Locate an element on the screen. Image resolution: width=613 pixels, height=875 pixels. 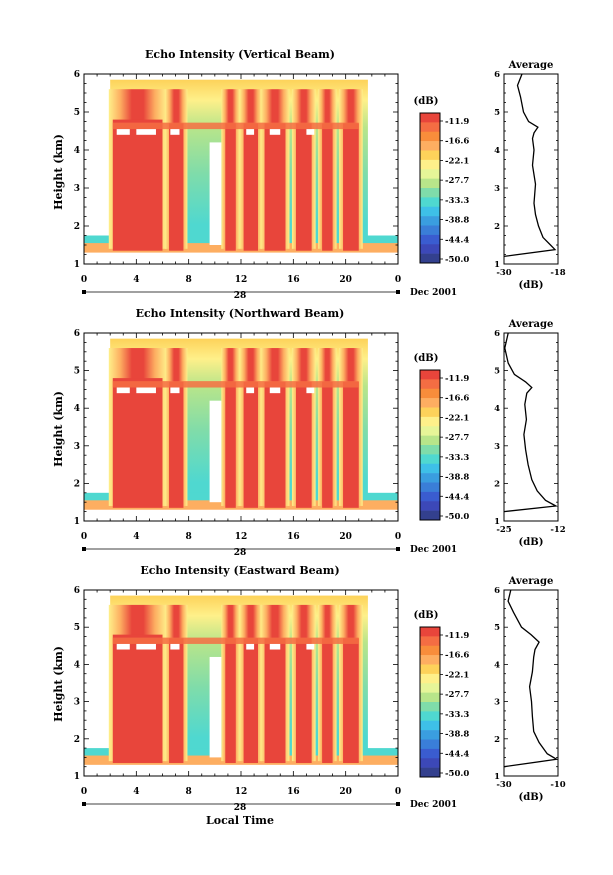
colorbar-tick-label: -16.6 is located at coordinates (457, 656).